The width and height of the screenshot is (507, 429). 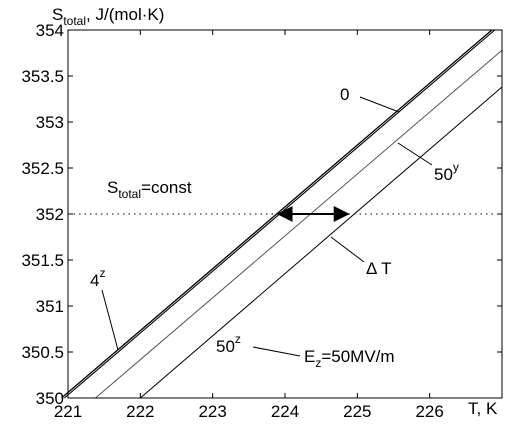 I want to click on y-axis-title-main: S, so click(x=57, y=14).